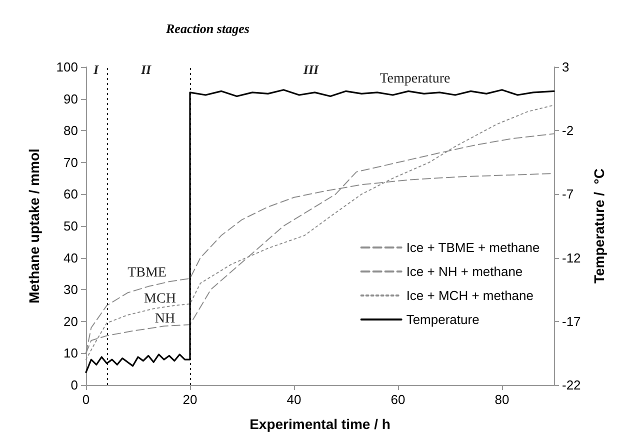 This screenshot has height=446, width=623. What do you see at coordinates (96, 69) in the screenshot?
I see `annotation: I` at bounding box center [96, 69].